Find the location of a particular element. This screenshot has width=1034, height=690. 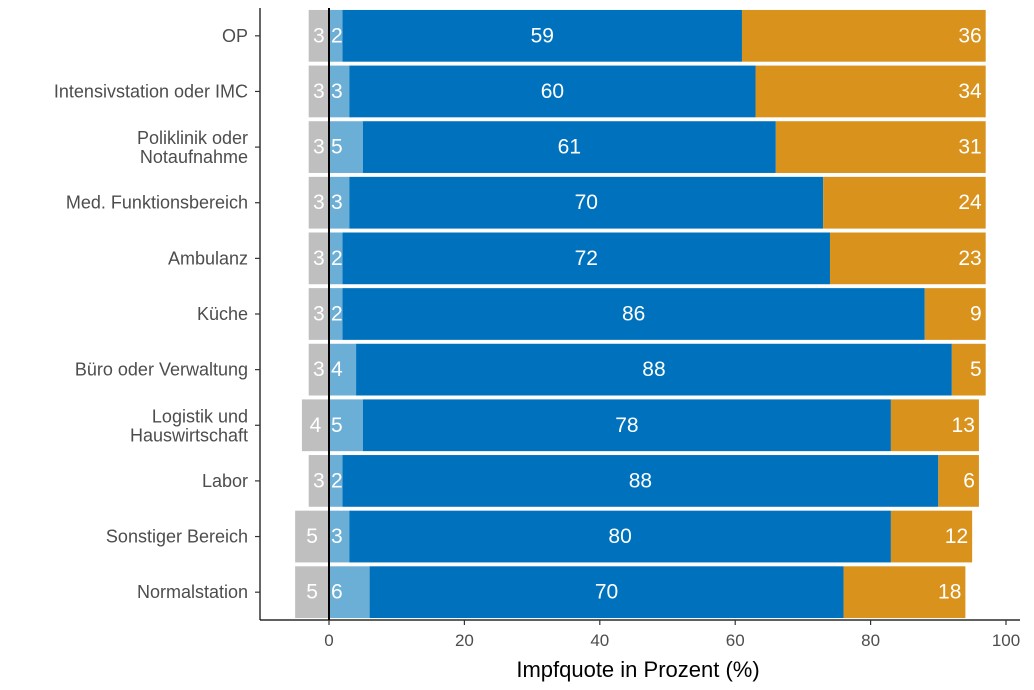

data-label-1-row-3: 3 is located at coordinates (337, 202).